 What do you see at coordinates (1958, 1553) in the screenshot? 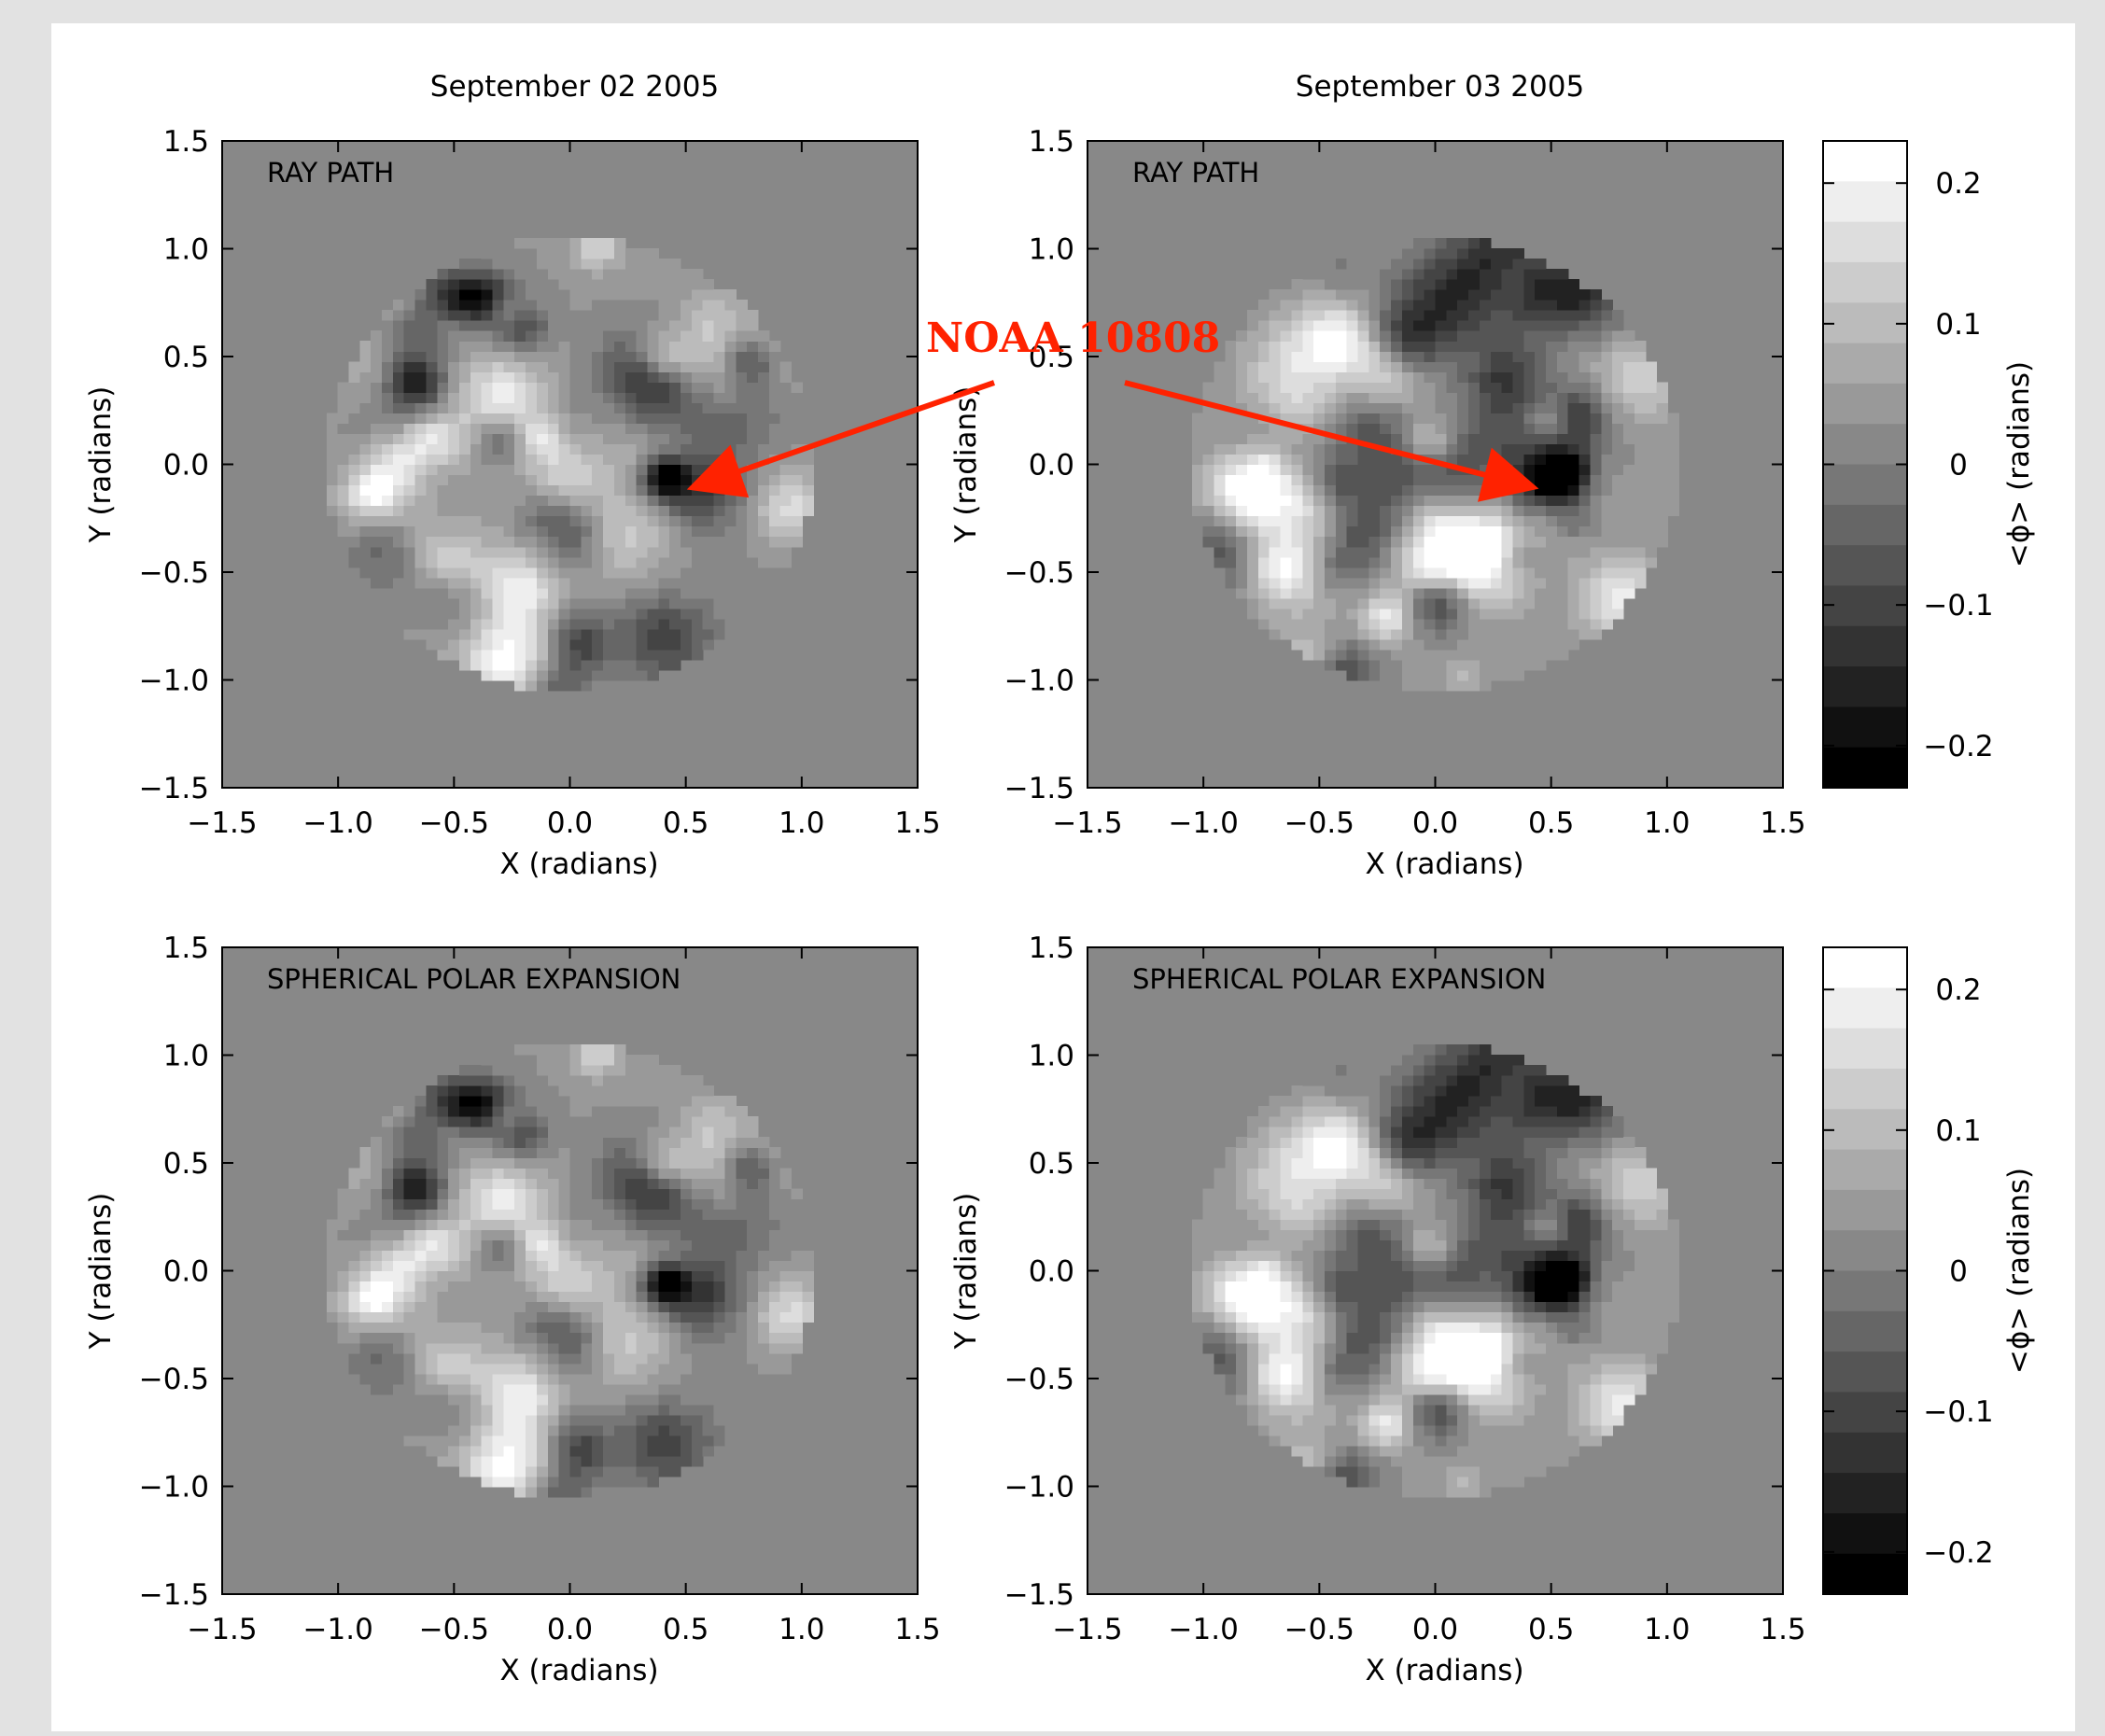
I see `colorbar-tick-label: −0.2` at bounding box center [1958, 1553].